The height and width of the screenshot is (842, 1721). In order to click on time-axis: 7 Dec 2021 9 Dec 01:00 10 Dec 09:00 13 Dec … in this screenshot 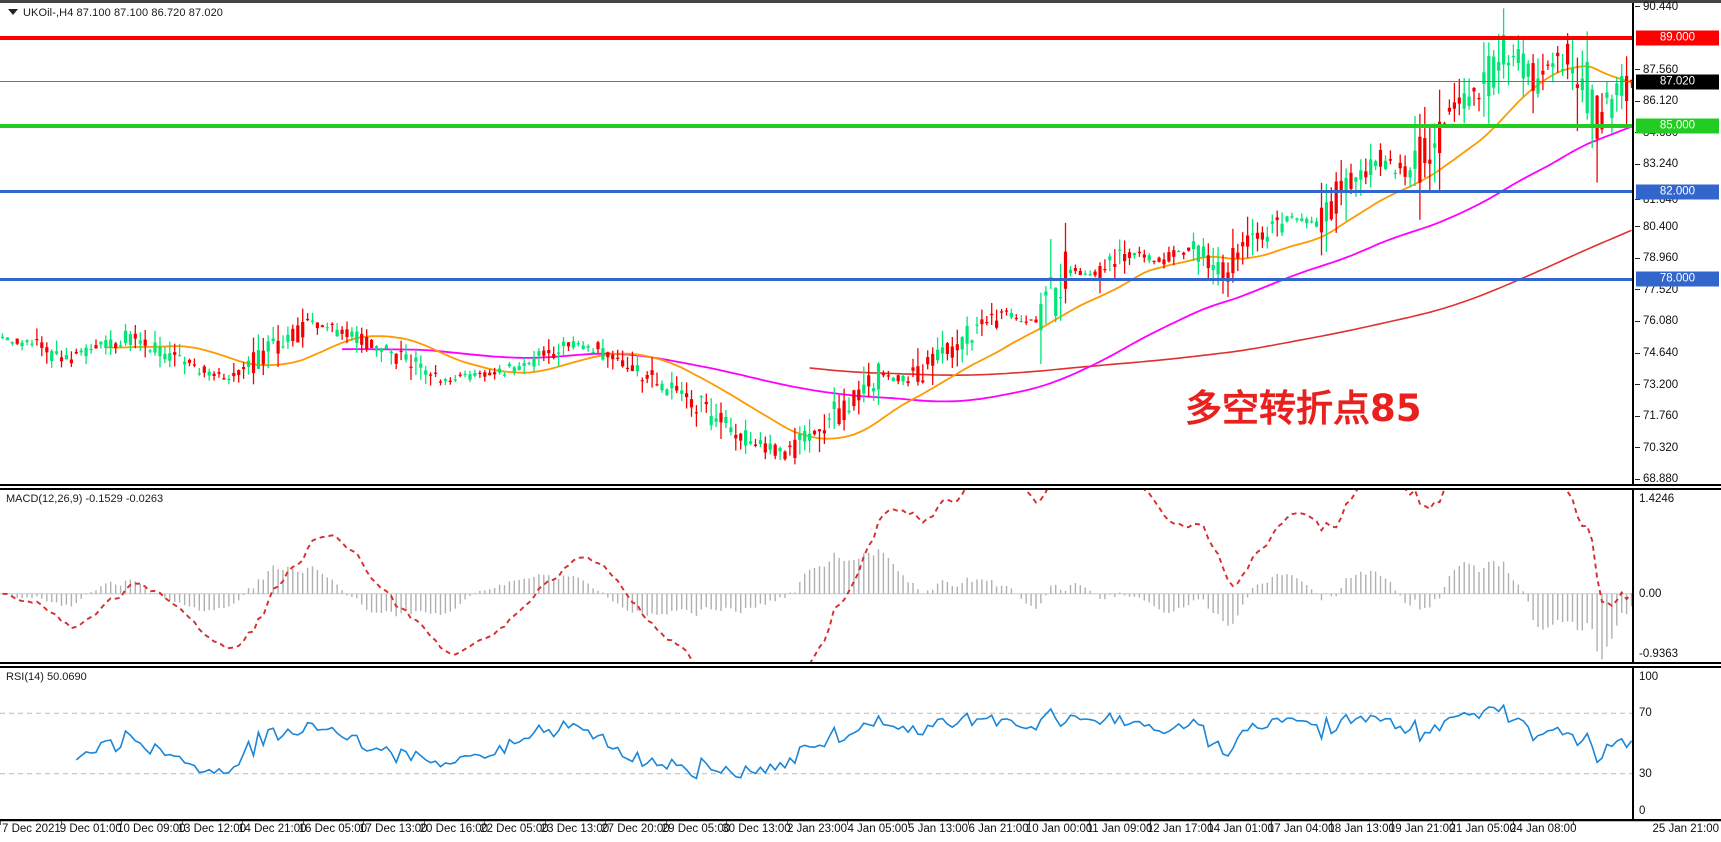, I will do `click(860, 831)`.